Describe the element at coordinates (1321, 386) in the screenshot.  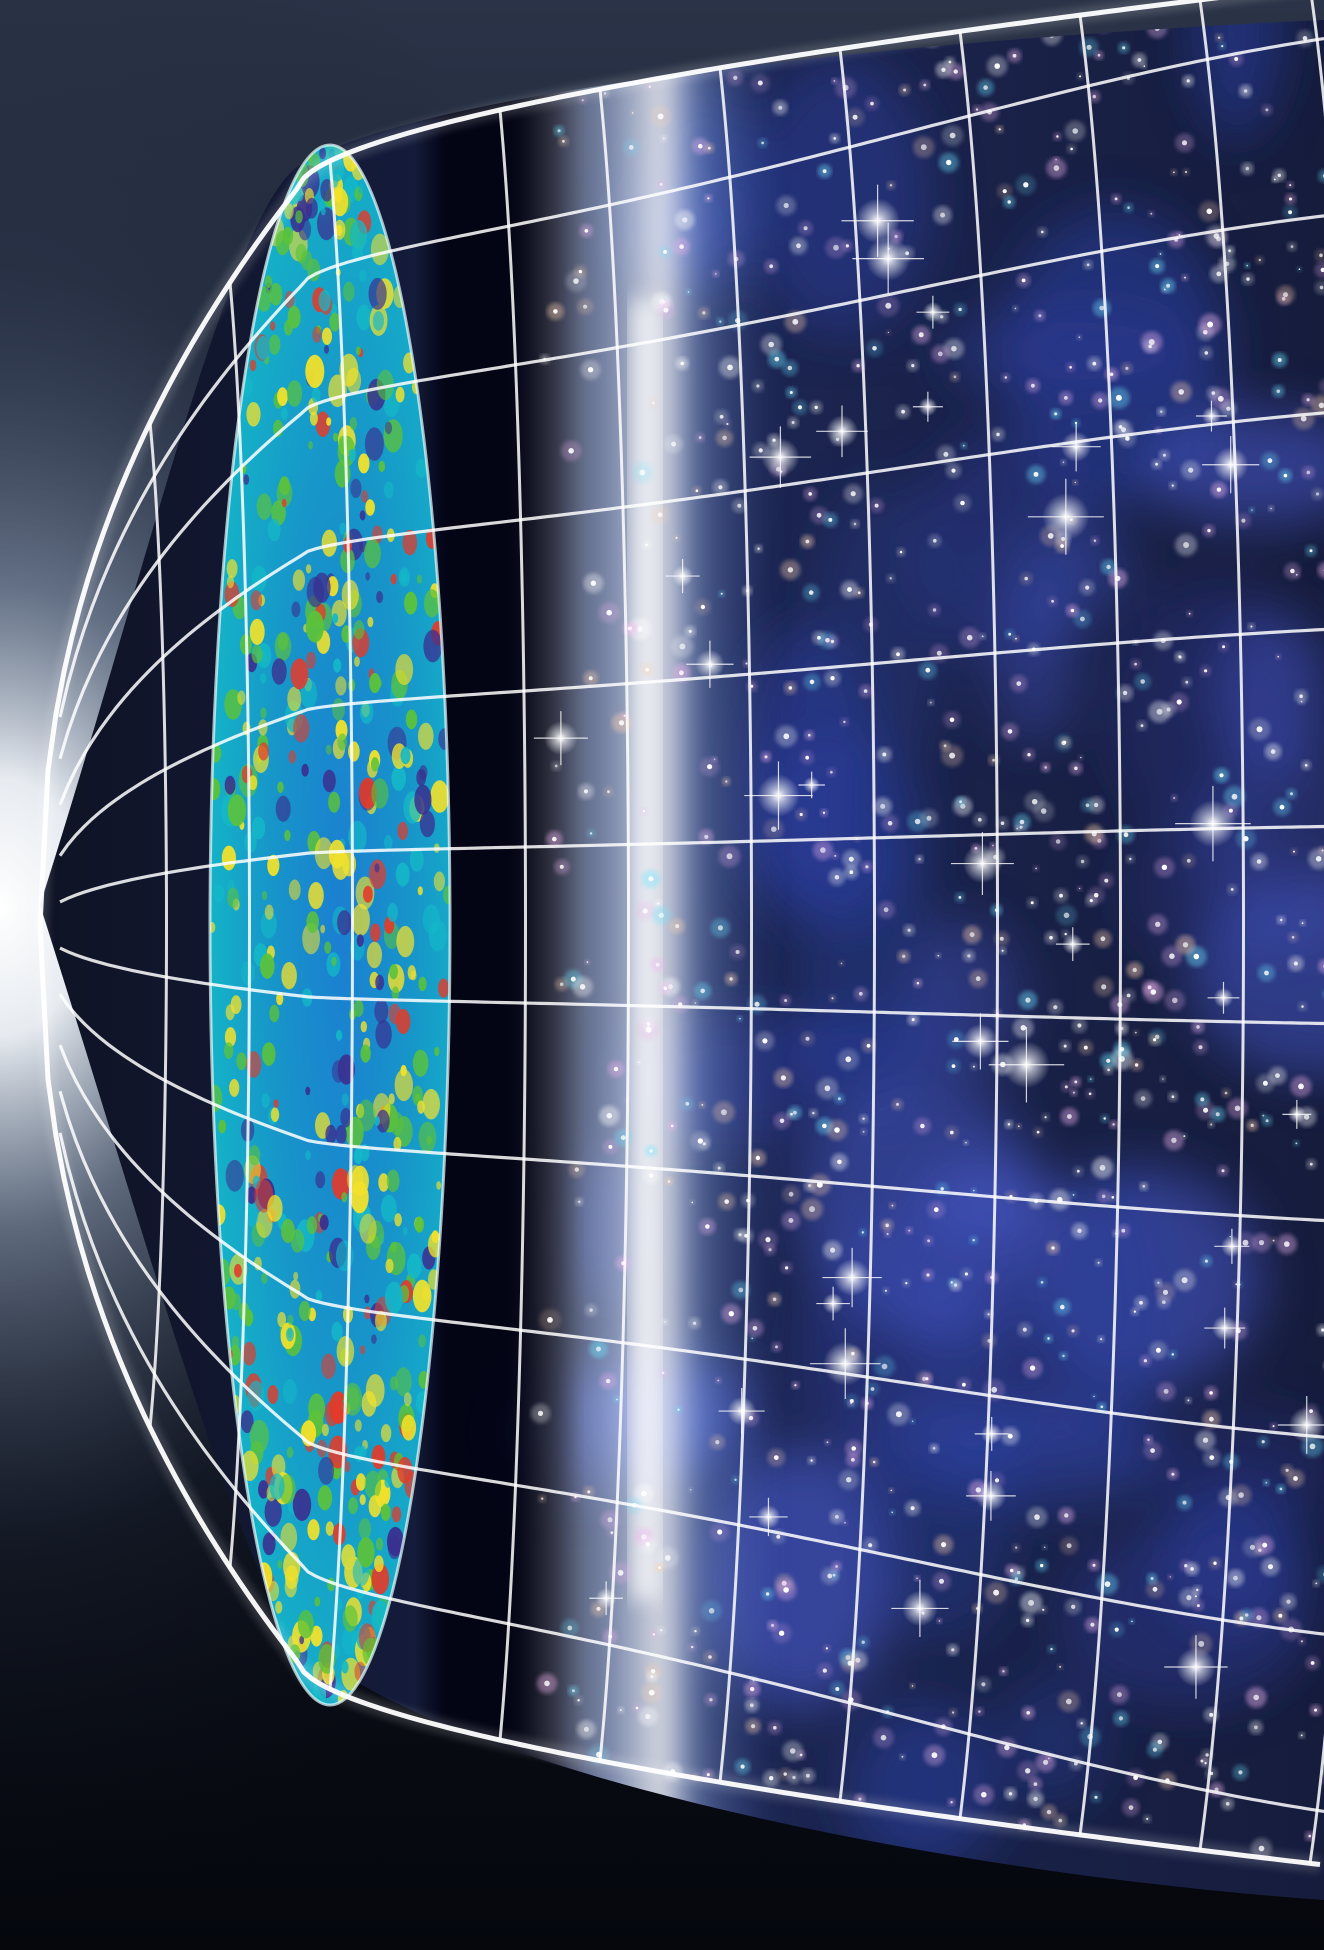
I see `galaxy-halo` at that location.